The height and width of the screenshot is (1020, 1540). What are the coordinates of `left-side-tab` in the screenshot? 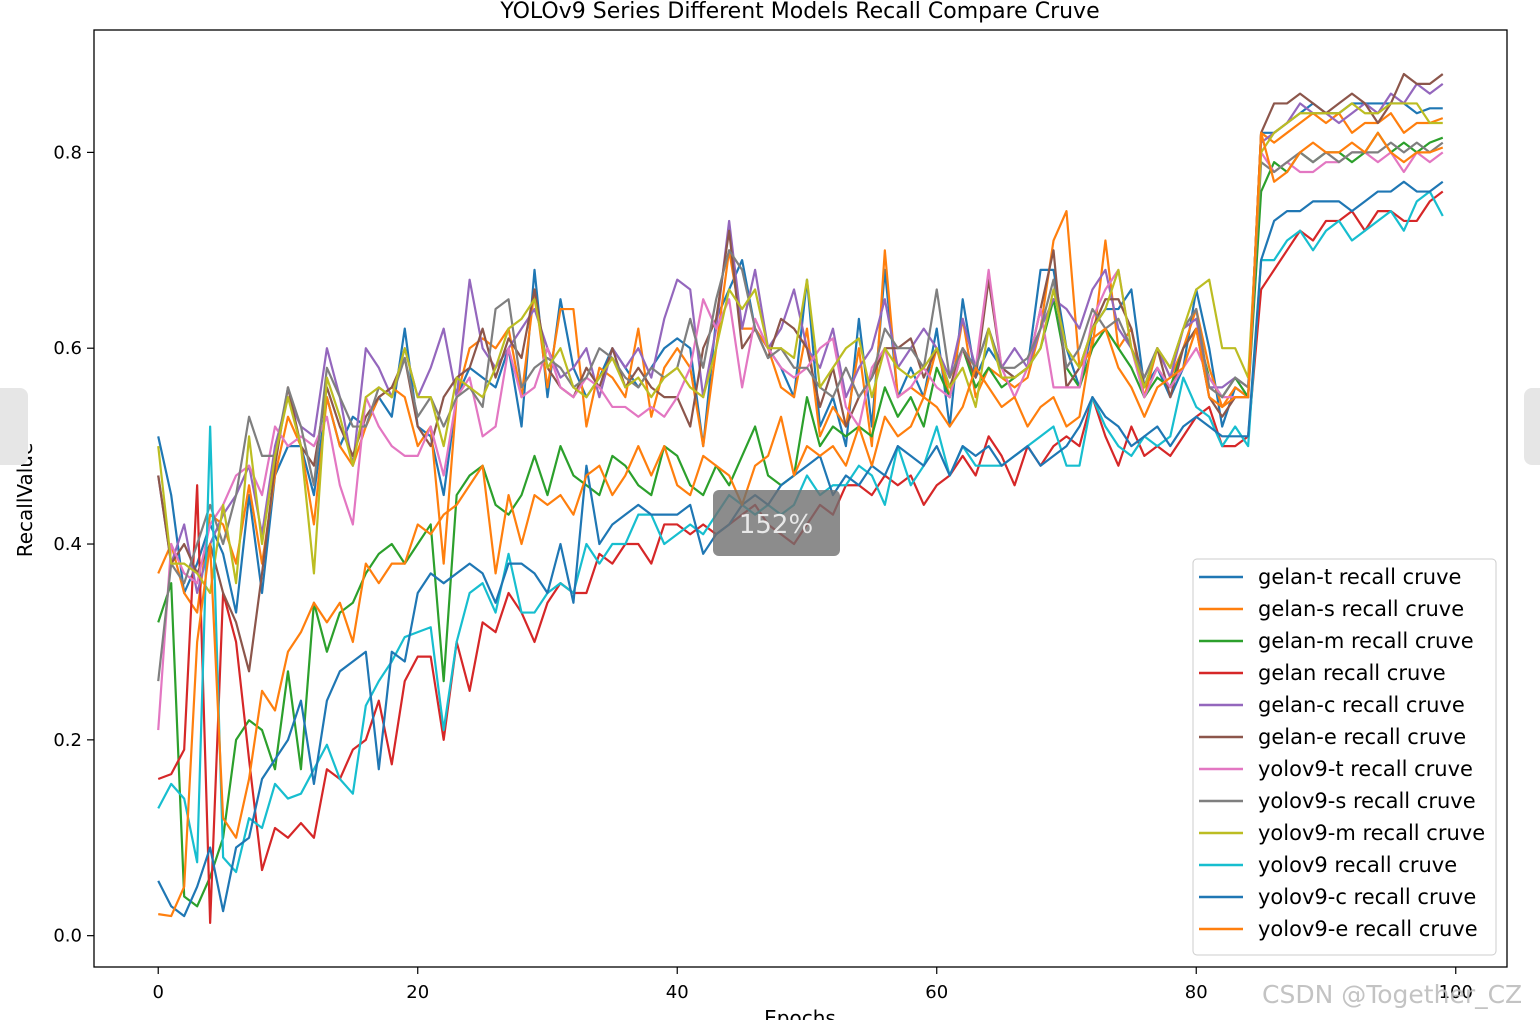 It's located at (14, 426).